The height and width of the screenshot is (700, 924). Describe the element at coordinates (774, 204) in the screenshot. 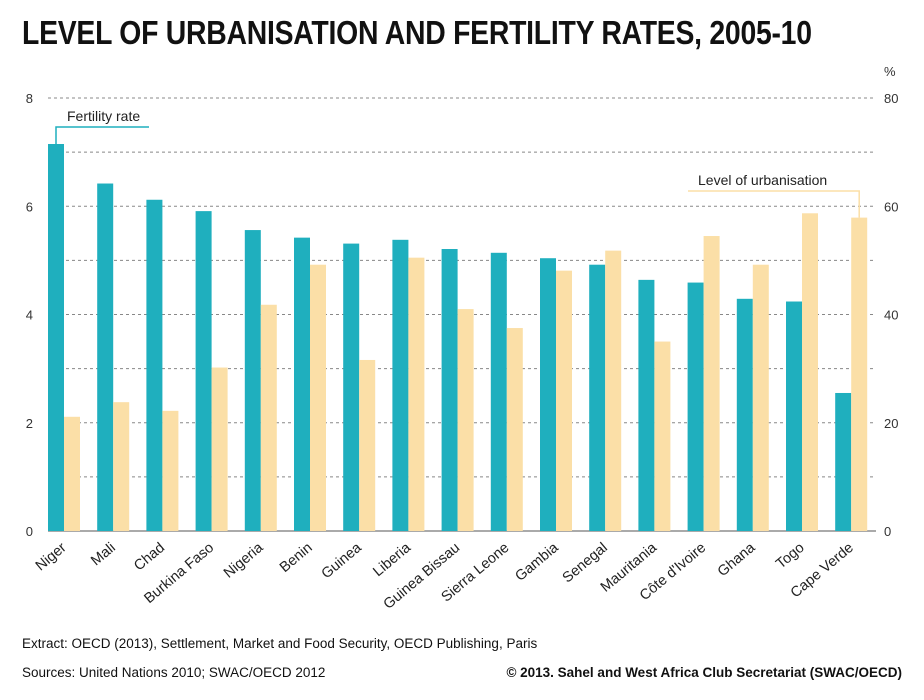

I see `urbanisation-callout-line` at that location.